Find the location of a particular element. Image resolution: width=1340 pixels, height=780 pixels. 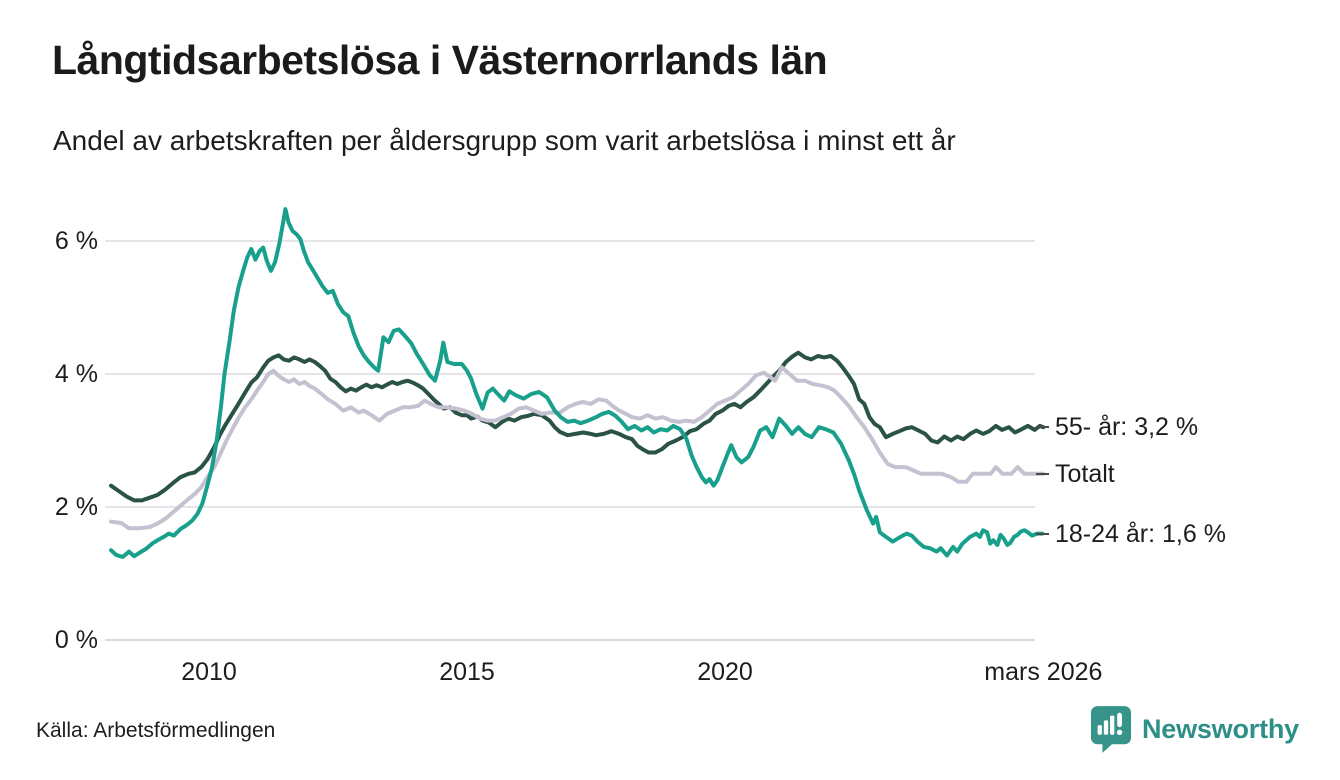

x-tick-label-2020: 2020 is located at coordinates (725, 672).